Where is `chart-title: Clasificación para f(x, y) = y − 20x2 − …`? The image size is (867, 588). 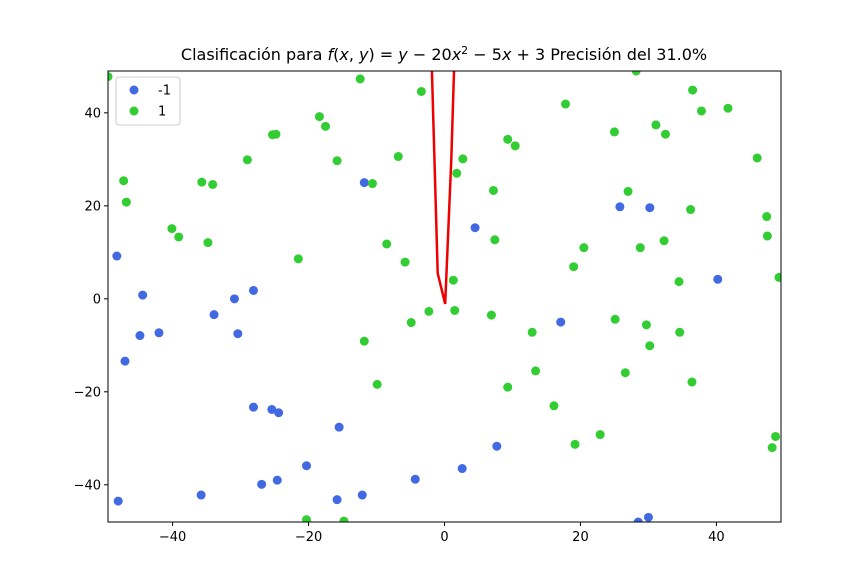
chart-title: Clasificación para f(x, y) = y − 20x2 − … is located at coordinates (444, 54).